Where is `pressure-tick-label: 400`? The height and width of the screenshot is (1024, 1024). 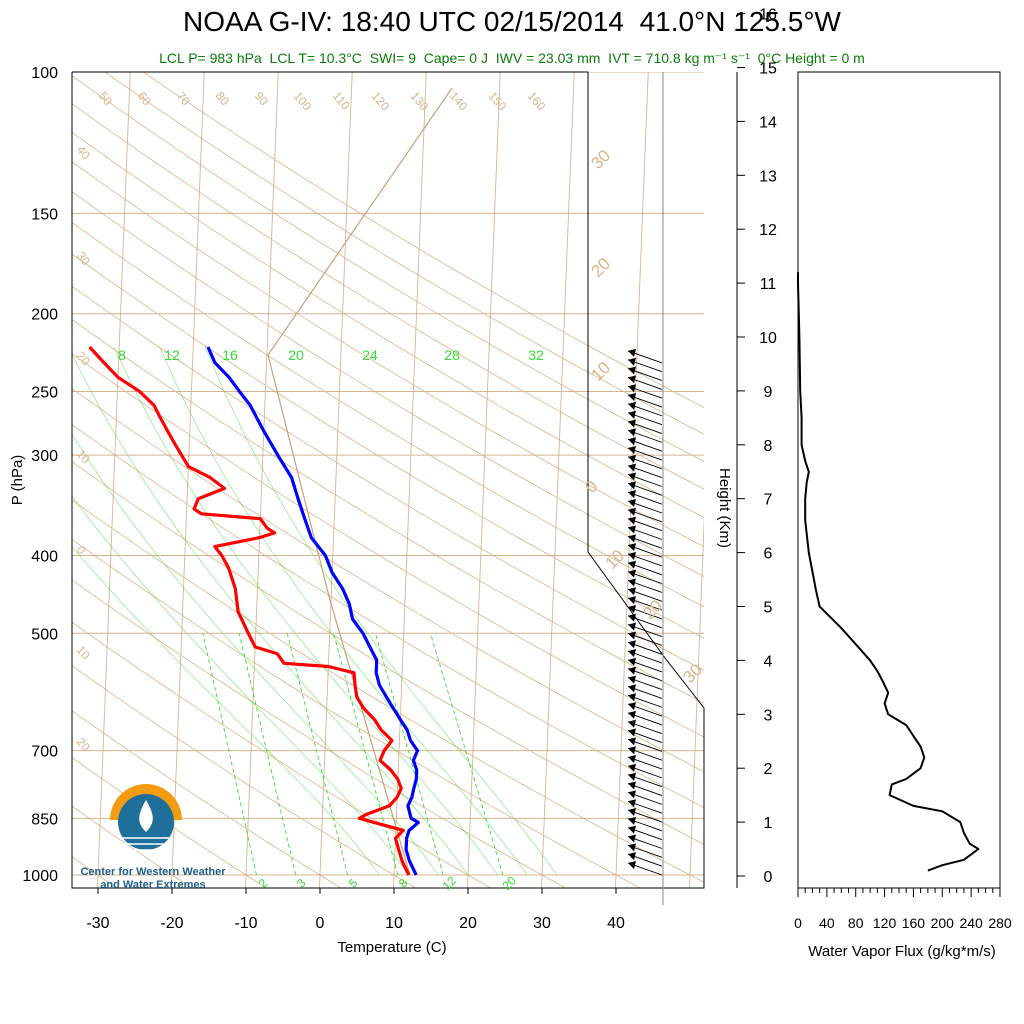
pressure-tick-label: 400 is located at coordinates (44, 556).